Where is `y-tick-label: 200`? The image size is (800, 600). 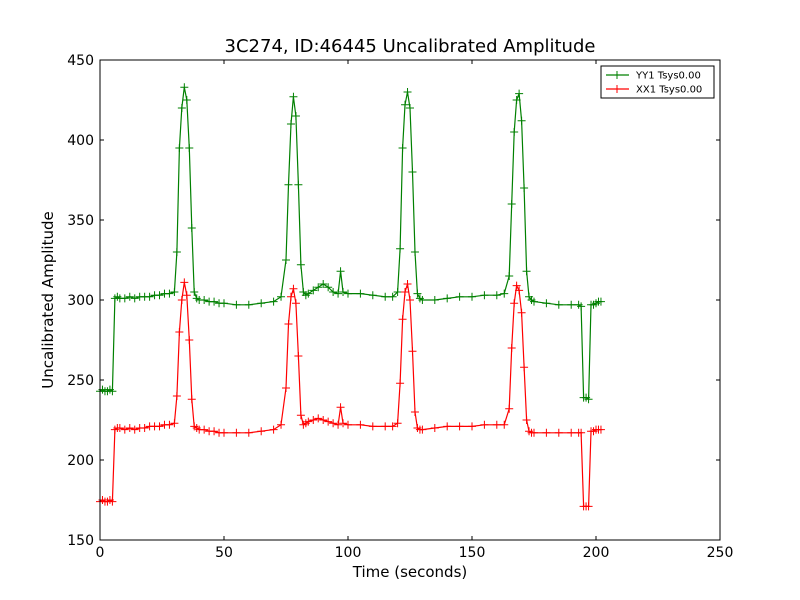 y-tick-label: 200 is located at coordinates (80, 461).